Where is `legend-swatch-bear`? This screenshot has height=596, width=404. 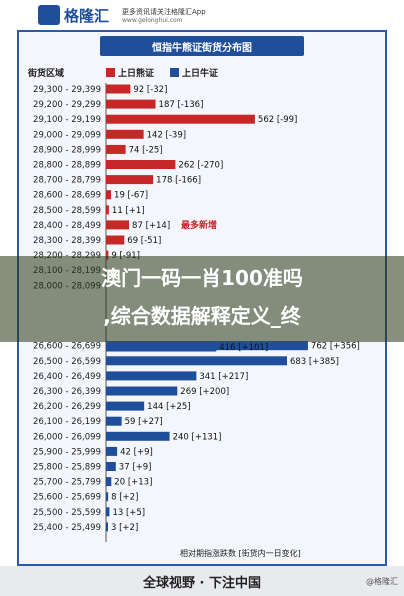
legend-swatch-bear is located at coordinates (110, 72).